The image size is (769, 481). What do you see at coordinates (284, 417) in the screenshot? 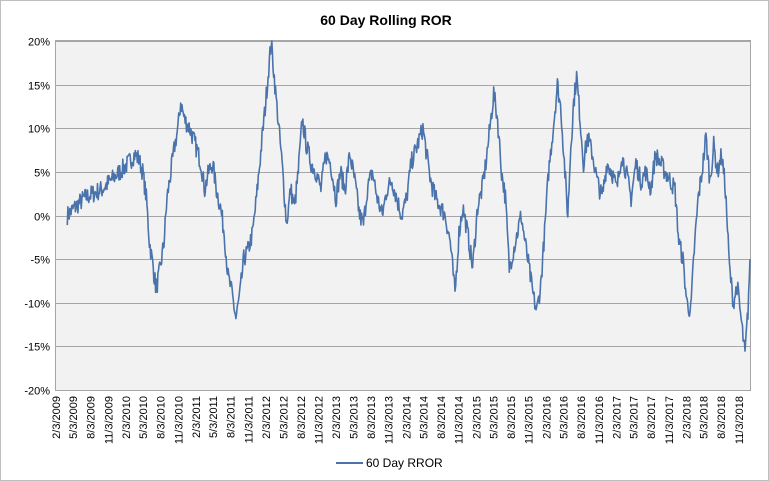
I see `x-tick-label: 5/3/2012` at bounding box center [284, 417].